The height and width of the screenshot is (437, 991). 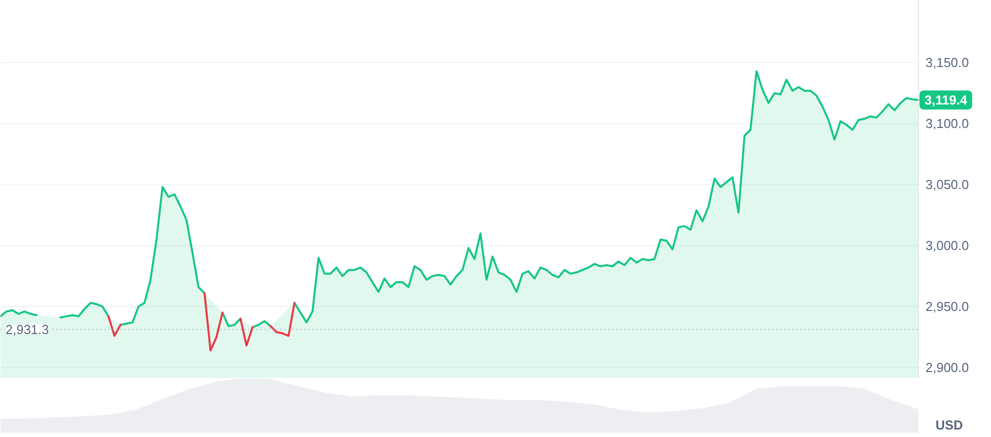 What do you see at coordinates (27, 329) in the screenshot?
I see `ref-line-label: 2,931.3` at bounding box center [27, 329].